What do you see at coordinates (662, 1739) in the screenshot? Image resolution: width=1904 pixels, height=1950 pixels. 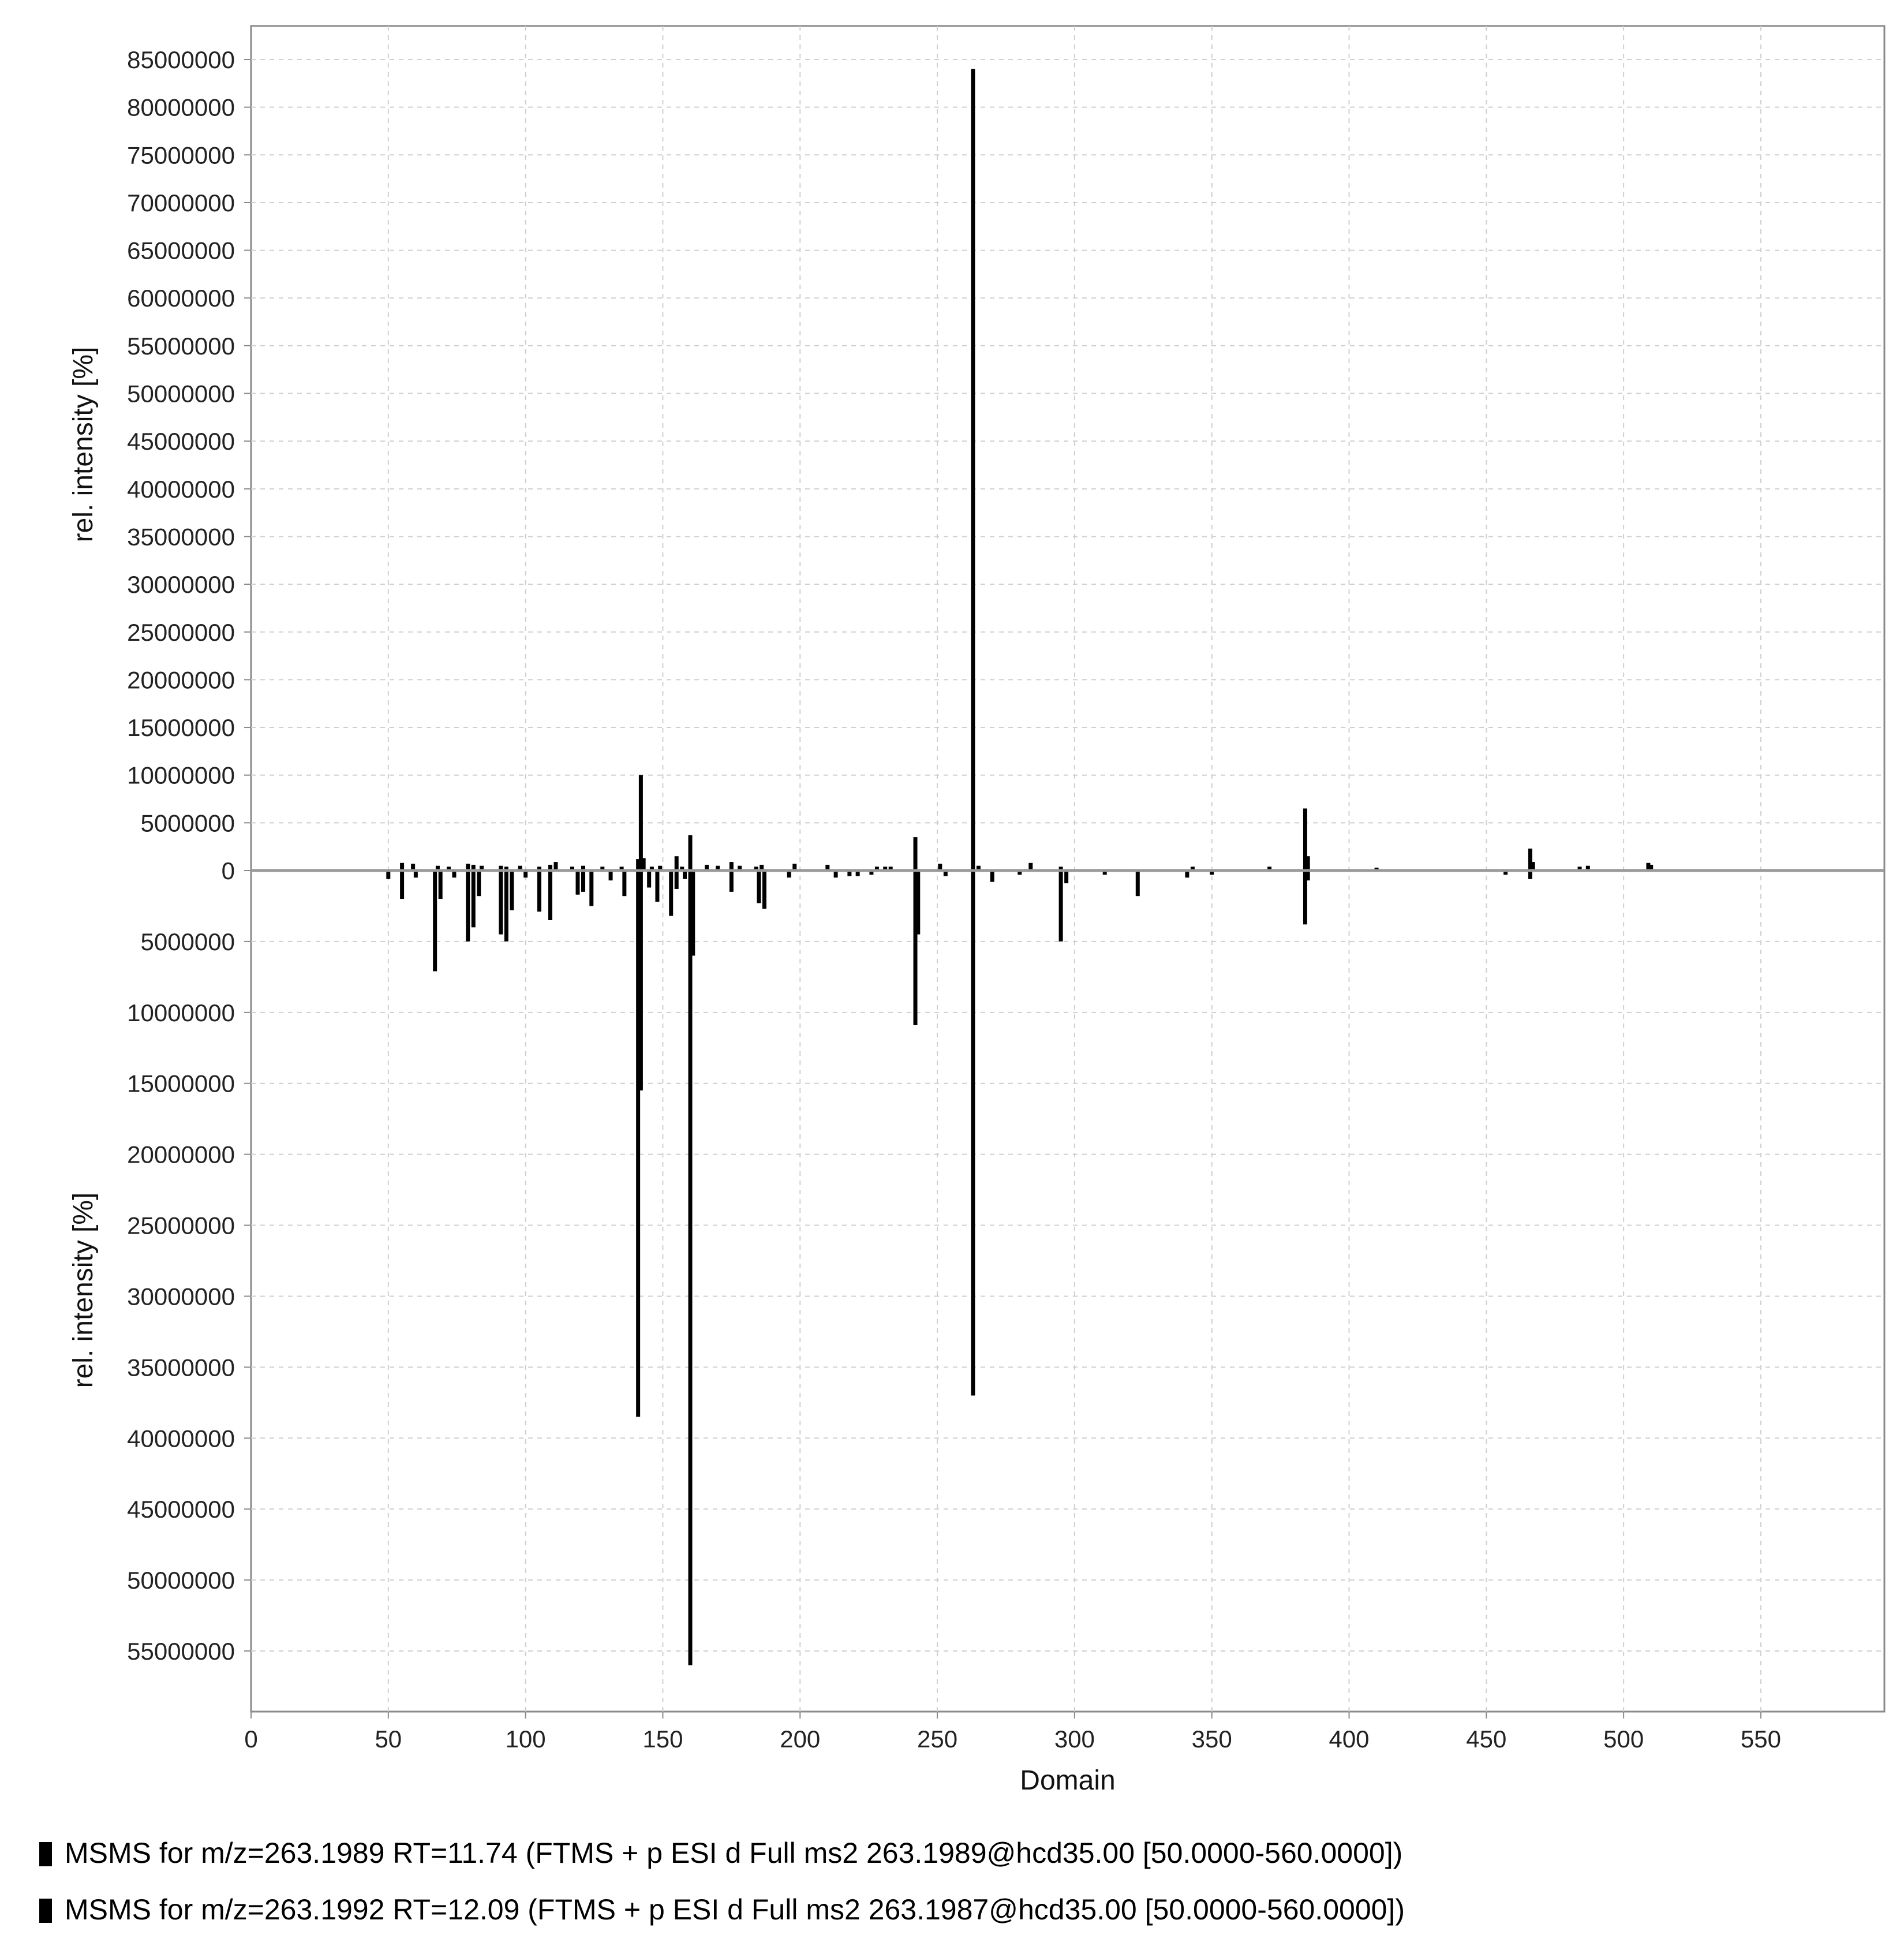 I see `x-tick-label: 150` at bounding box center [662, 1739].